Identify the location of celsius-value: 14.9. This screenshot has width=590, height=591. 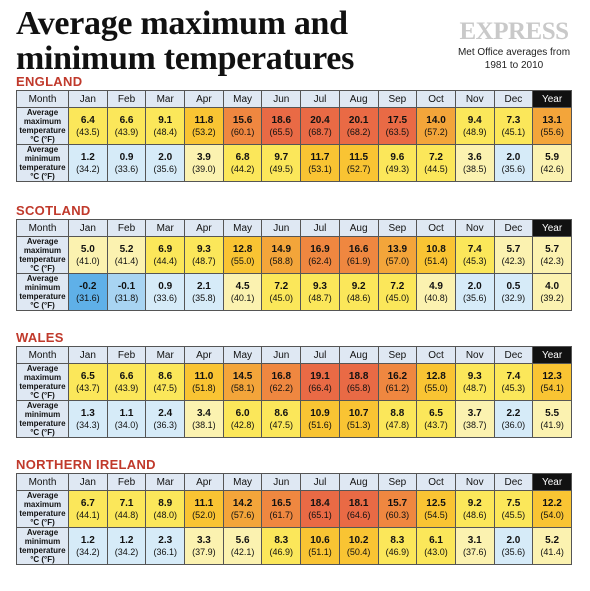
(281, 249).